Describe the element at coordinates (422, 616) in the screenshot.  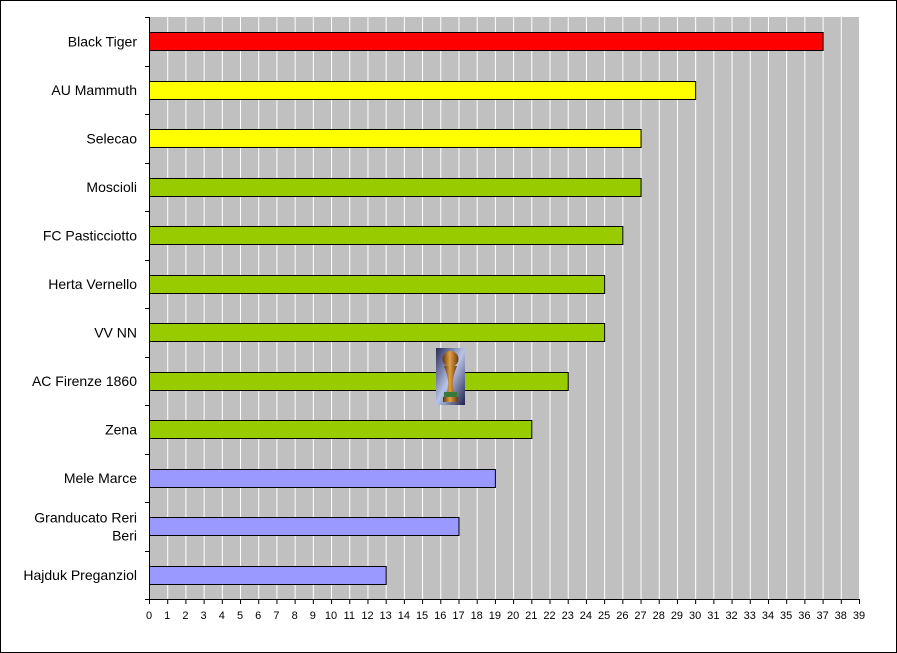
I see `x-tick-label: 15` at that location.